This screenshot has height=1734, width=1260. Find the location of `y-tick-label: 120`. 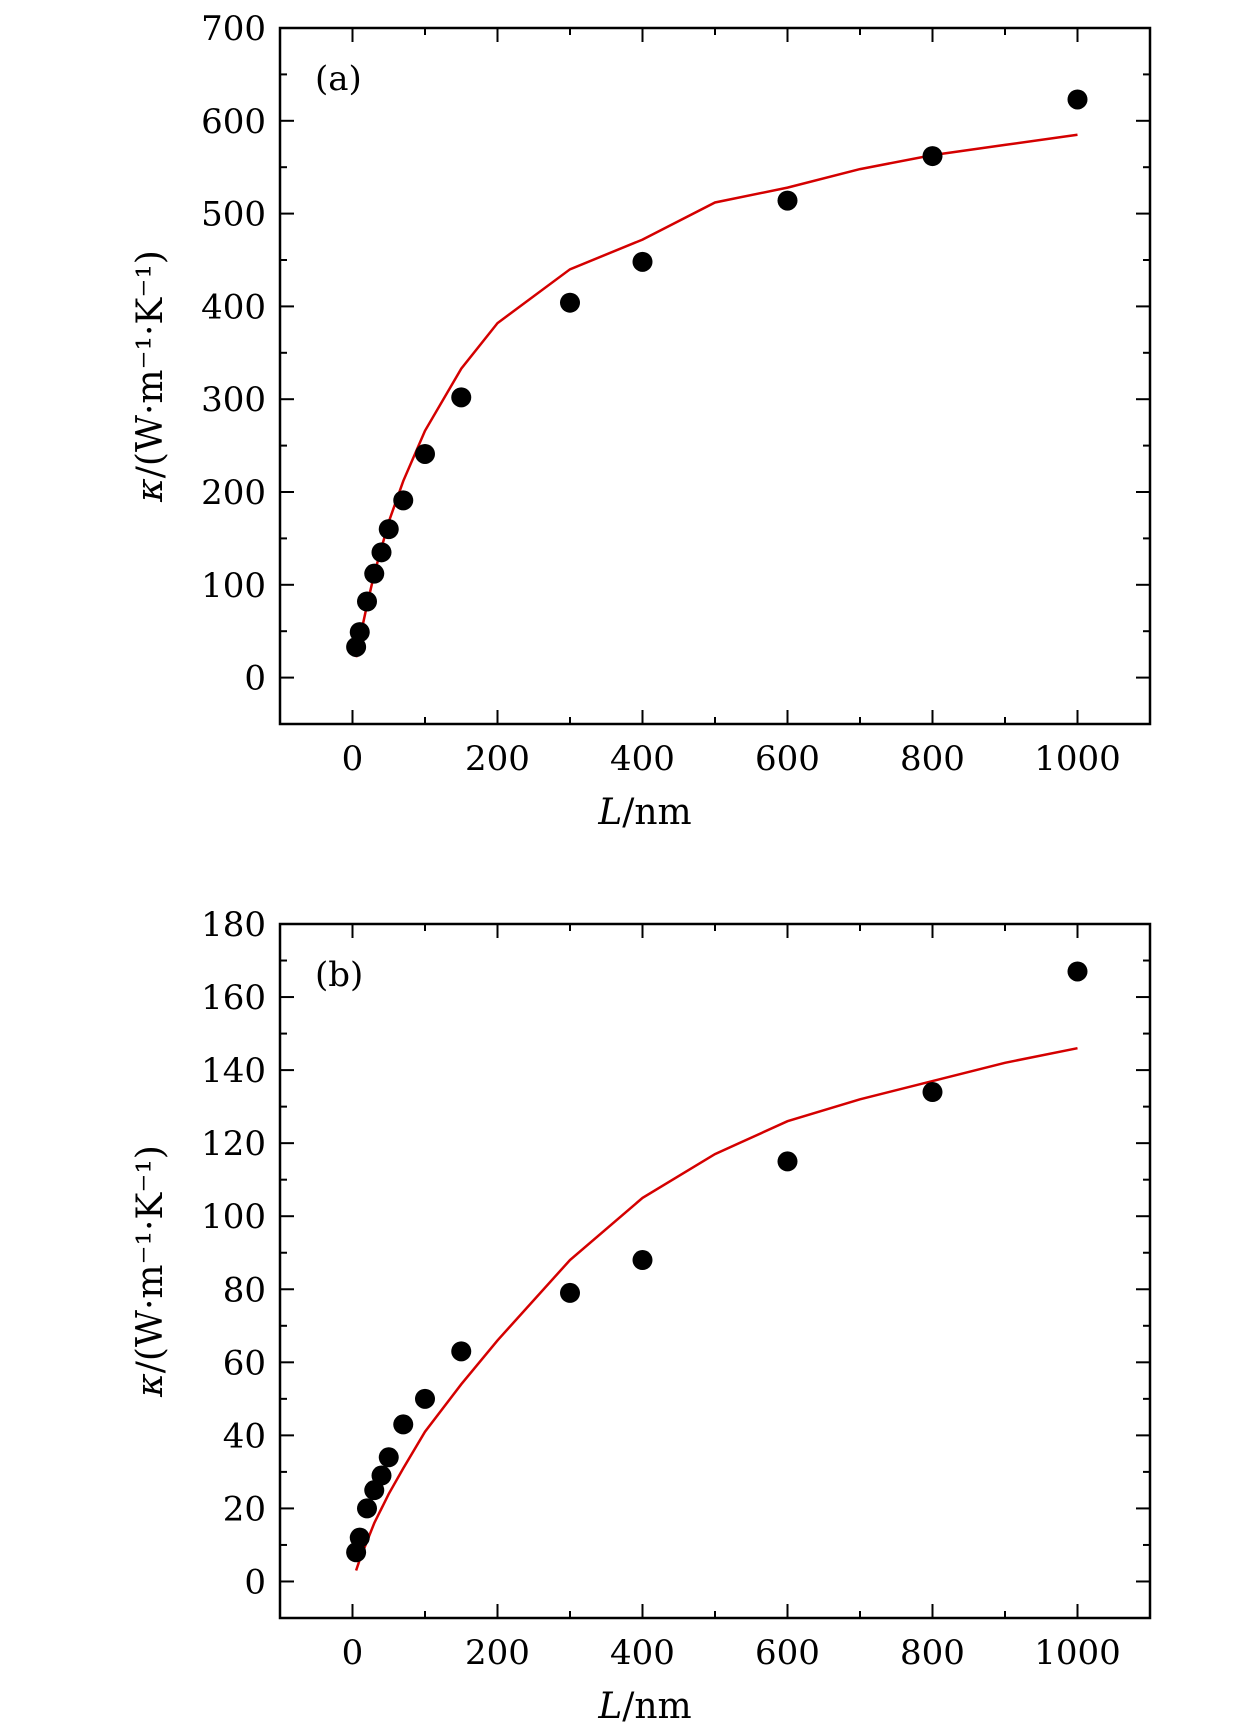

y-tick-label: 120 is located at coordinates (233, 1144).